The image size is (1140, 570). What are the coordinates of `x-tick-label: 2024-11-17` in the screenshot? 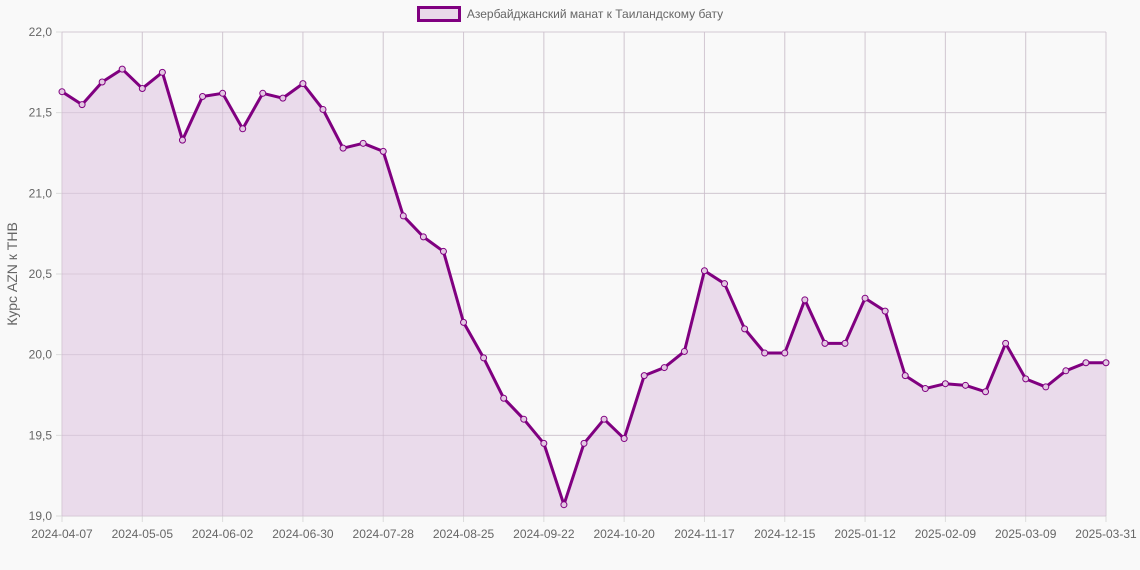 It's located at (704, 534).